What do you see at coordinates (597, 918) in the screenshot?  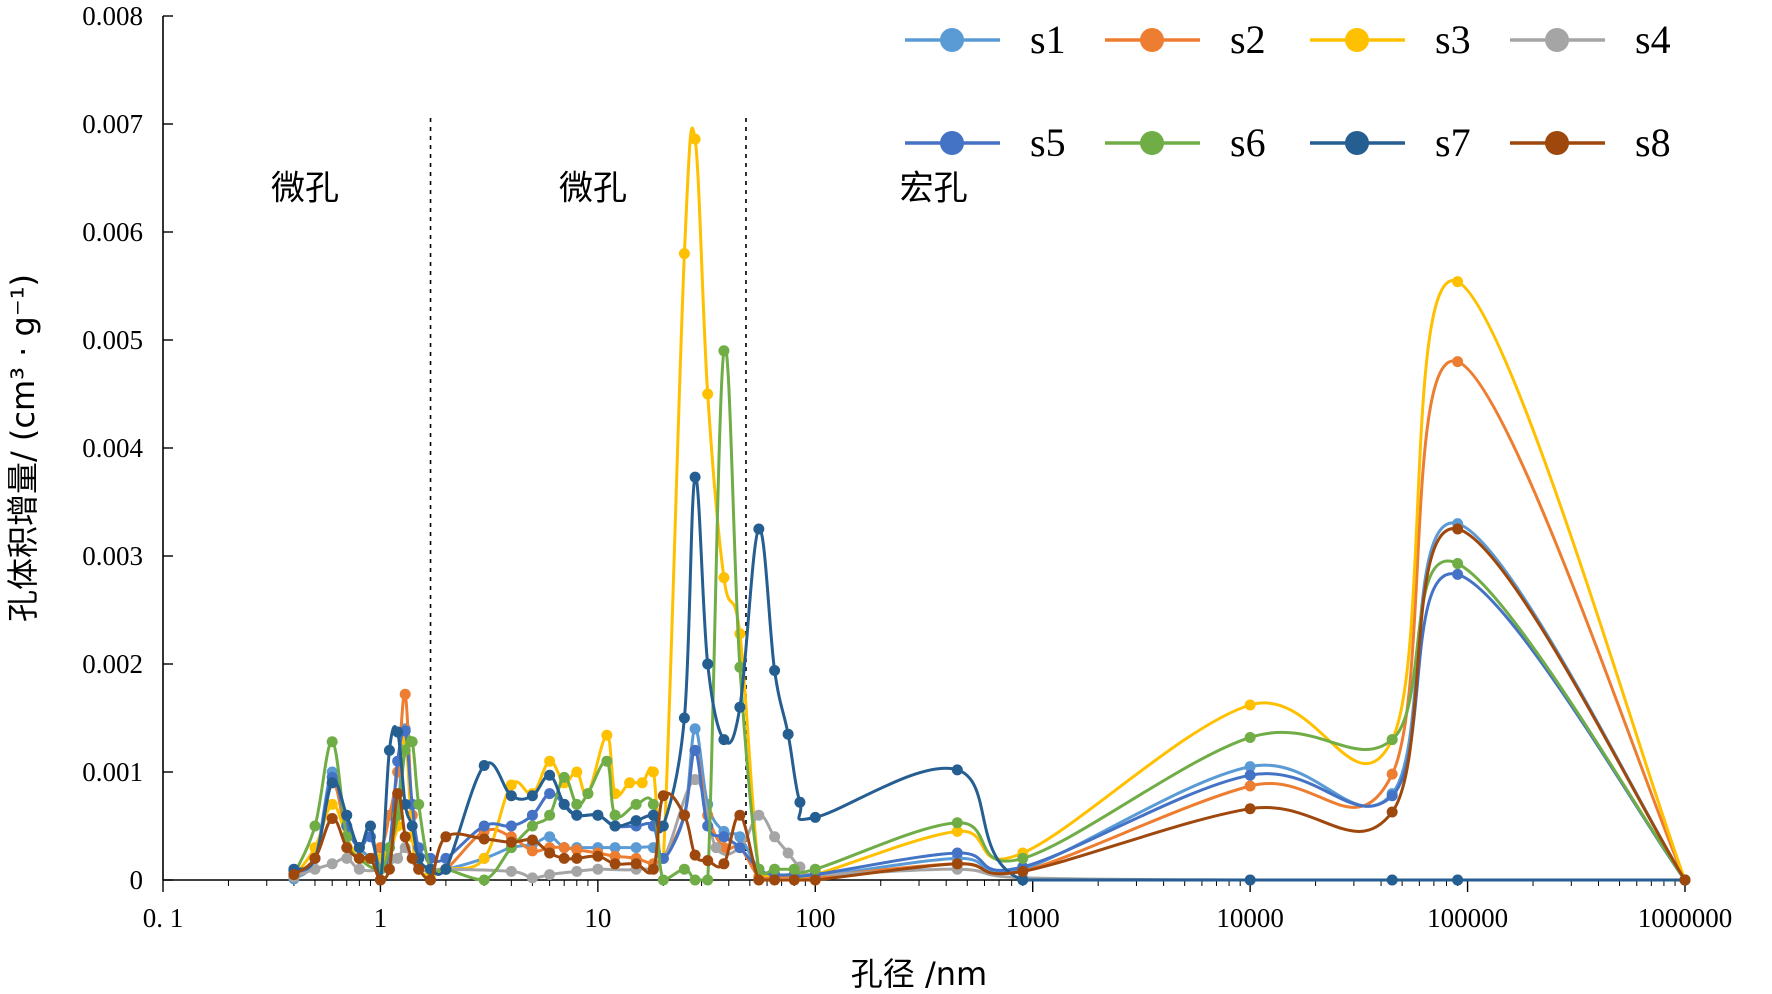 I see `x-tick-label: 10` at bounding box center [597, 918].